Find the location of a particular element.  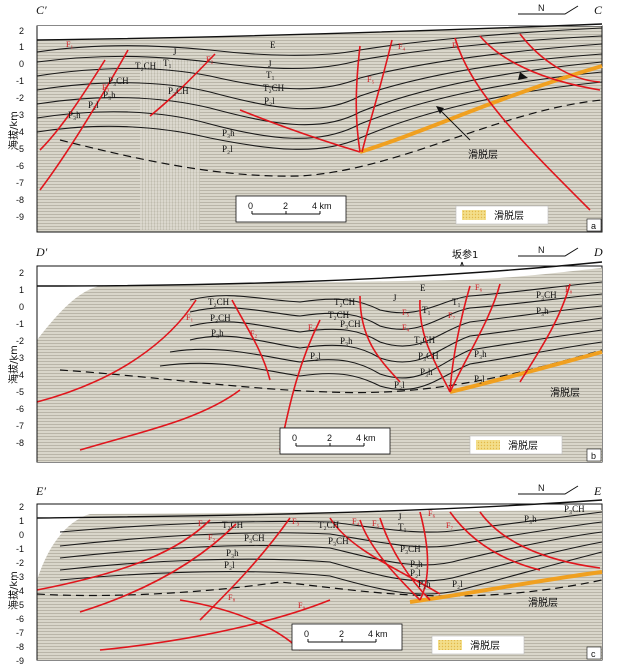

detachment-layer is located at coordinates (481, 109).